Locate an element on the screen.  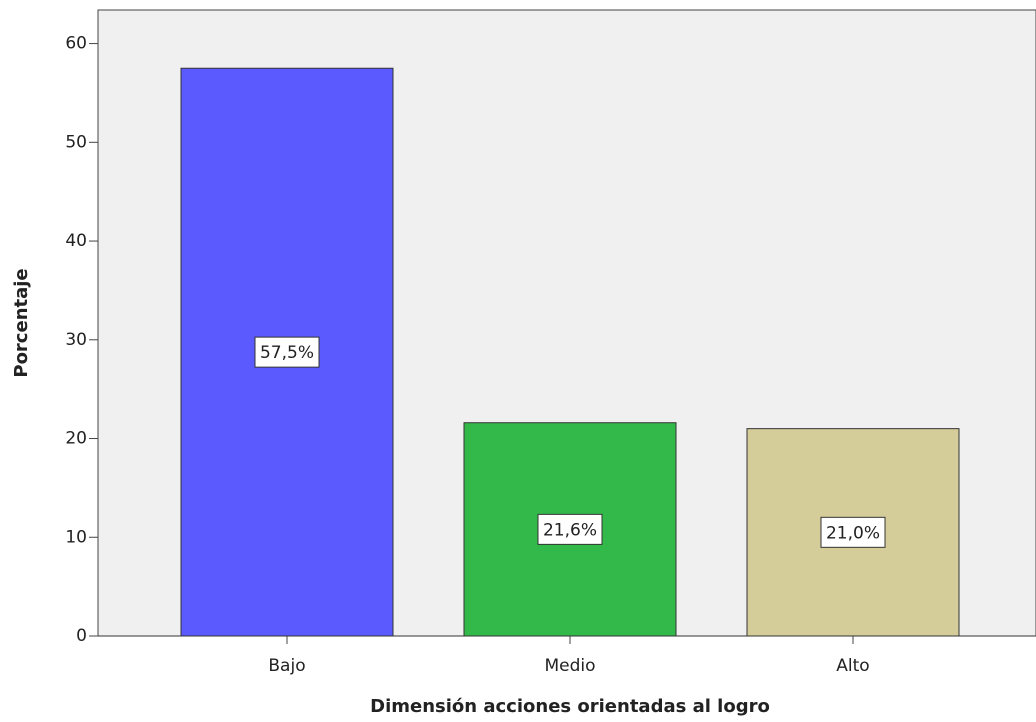
value-label: 57,5% is located at coordinates (287, 353).